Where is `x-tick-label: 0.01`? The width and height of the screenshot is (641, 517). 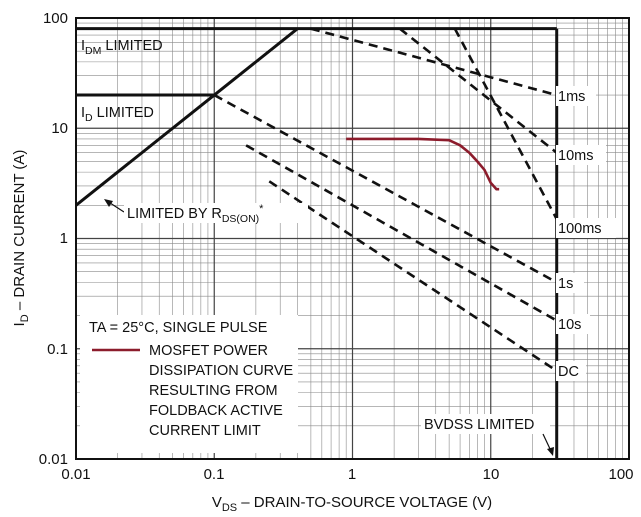
x-tick-label: 0.01 is located at coordinates (75, 474).